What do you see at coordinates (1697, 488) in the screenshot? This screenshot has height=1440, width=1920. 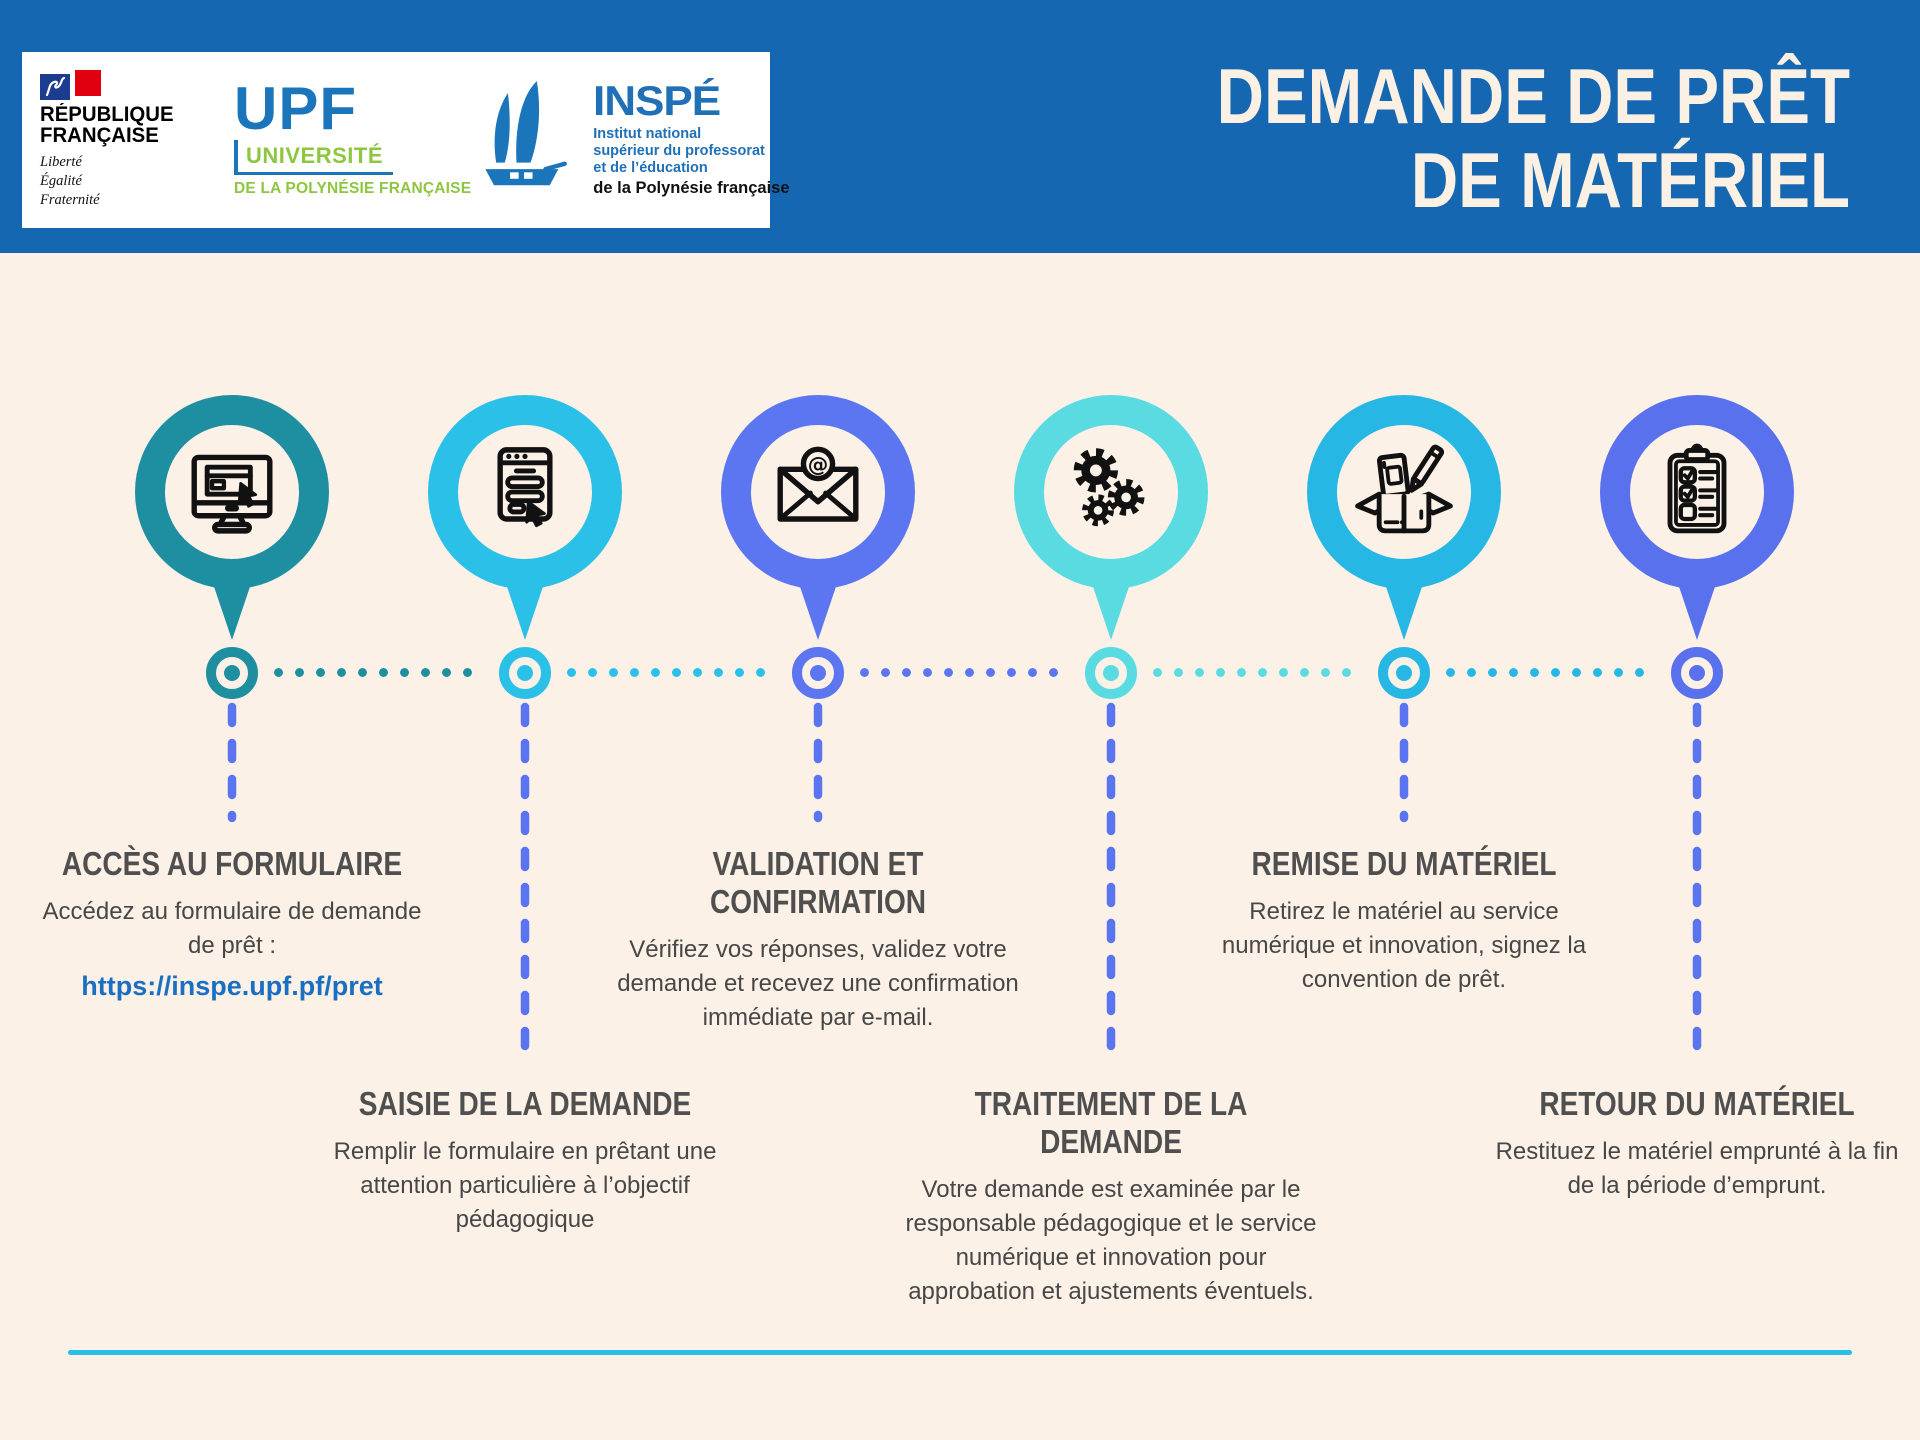 I see `checklist-icon` at bounding box center [1697, 488].